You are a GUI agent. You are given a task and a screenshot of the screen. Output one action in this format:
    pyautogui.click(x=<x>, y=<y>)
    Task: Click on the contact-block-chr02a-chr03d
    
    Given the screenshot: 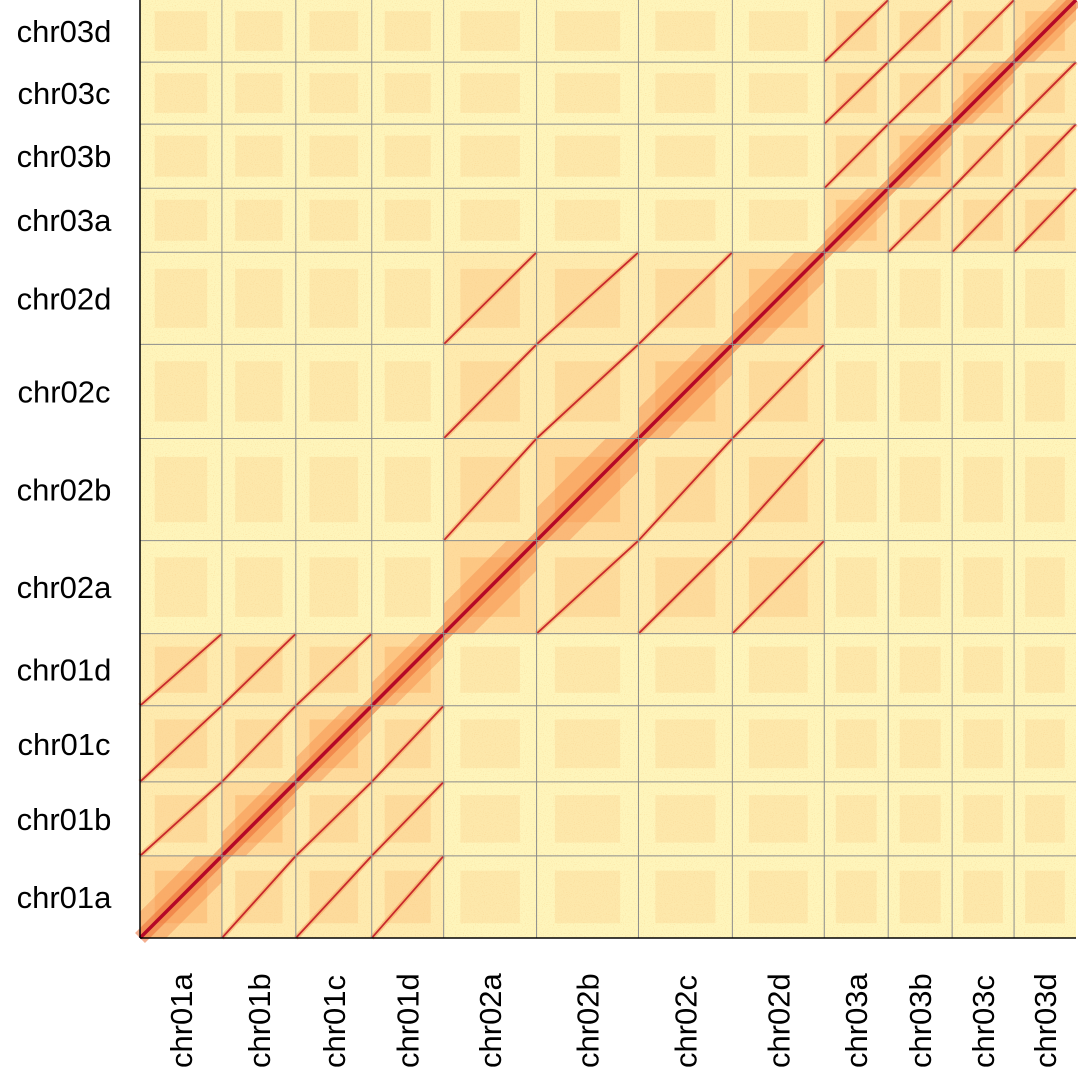 What is the action you would take?
    pyautogui.click(x=490, y=31)
    